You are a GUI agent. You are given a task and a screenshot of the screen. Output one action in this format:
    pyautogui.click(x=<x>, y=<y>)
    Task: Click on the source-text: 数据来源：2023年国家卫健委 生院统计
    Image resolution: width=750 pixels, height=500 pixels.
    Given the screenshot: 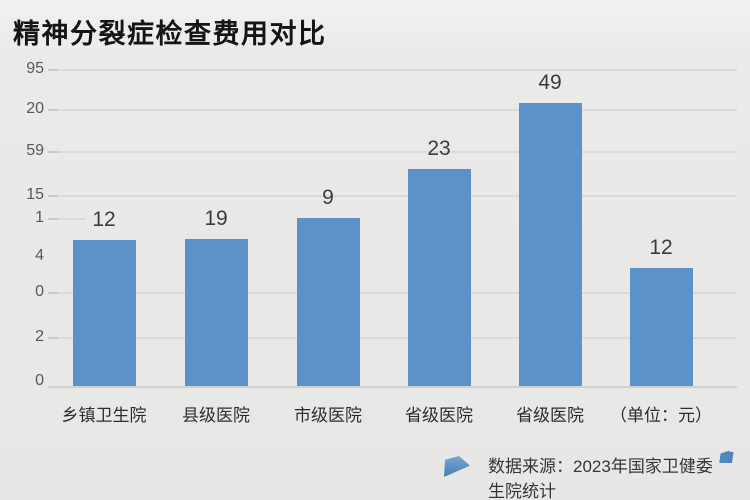 What is the action you would take?
    pyautogui.click(x=610, y=475)
    